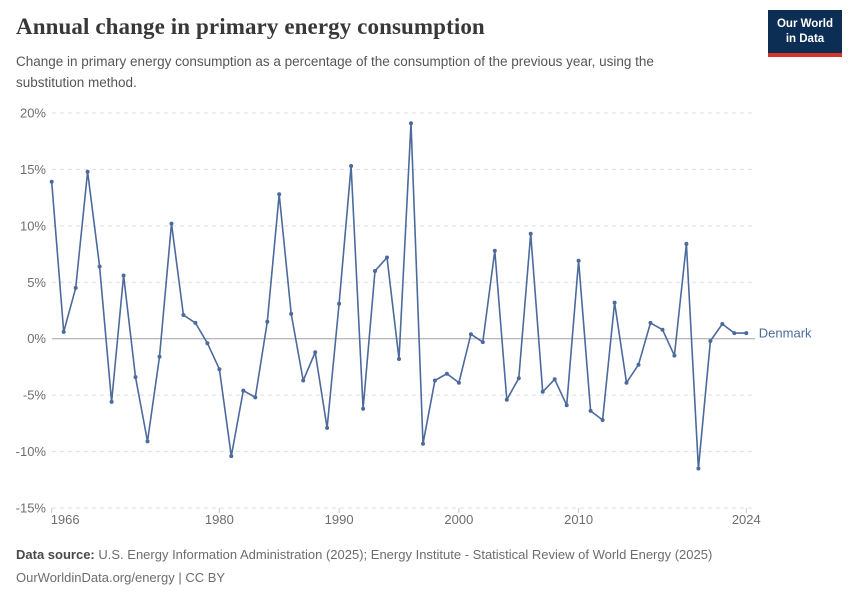  I want to click on x-axis-tick-label: 1980, so click(219, 519).